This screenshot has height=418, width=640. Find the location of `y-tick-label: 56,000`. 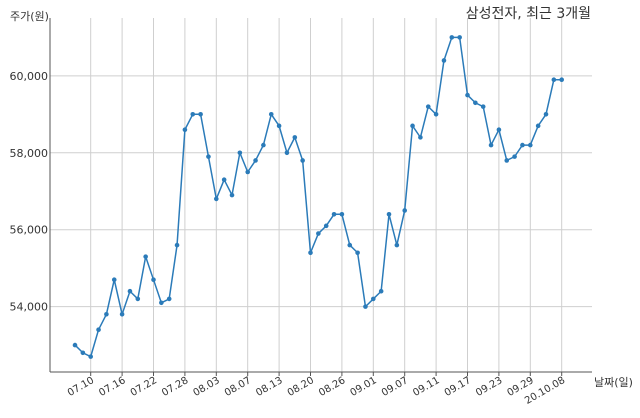

y-tick-label: 56,000 is located at coordinates (29, 230).